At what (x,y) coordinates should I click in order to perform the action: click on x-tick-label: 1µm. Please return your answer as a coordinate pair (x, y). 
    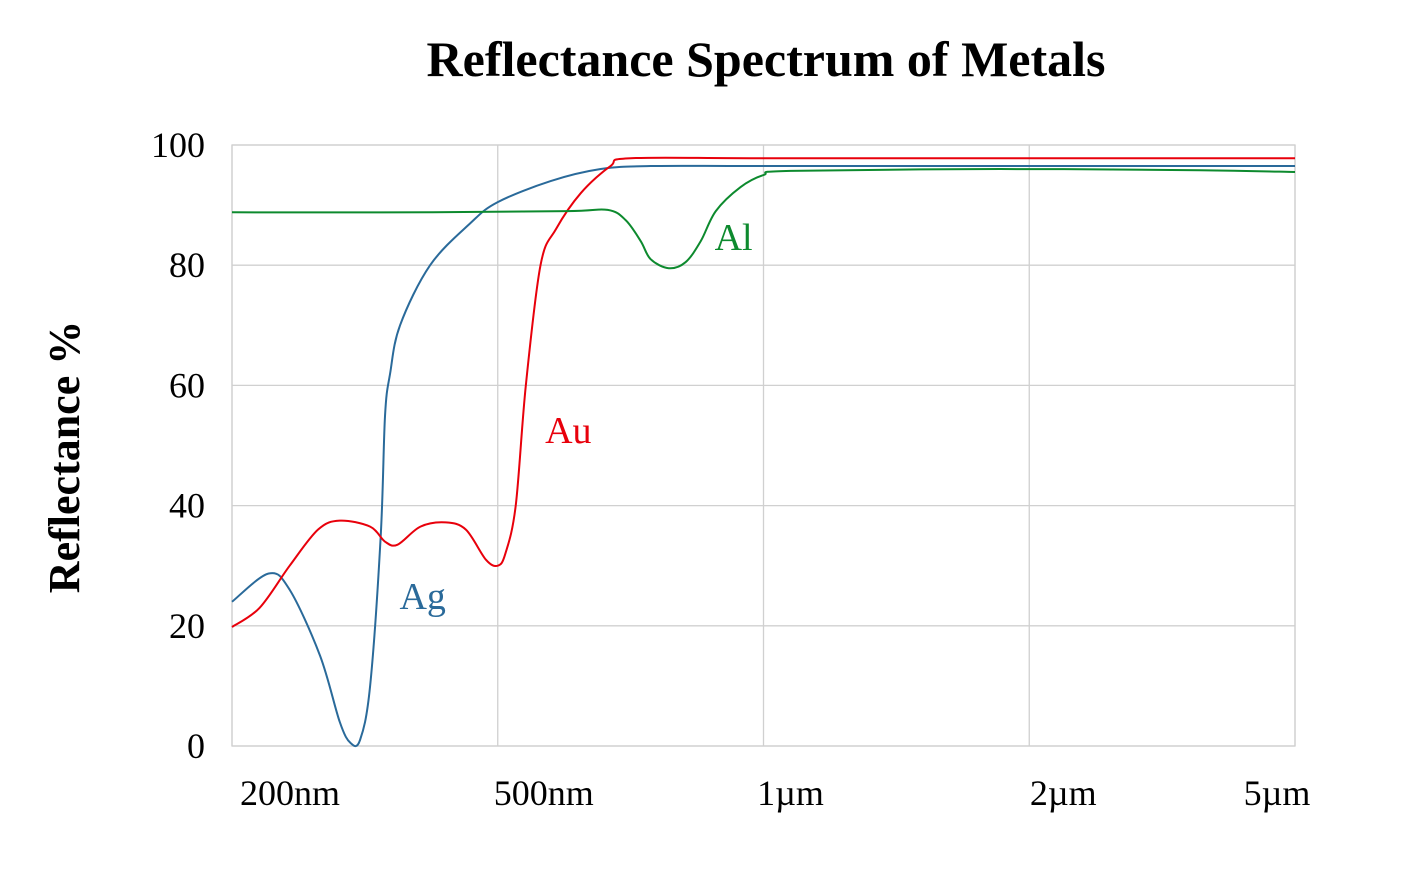
    Looking at the image, I should click on (790, 793).